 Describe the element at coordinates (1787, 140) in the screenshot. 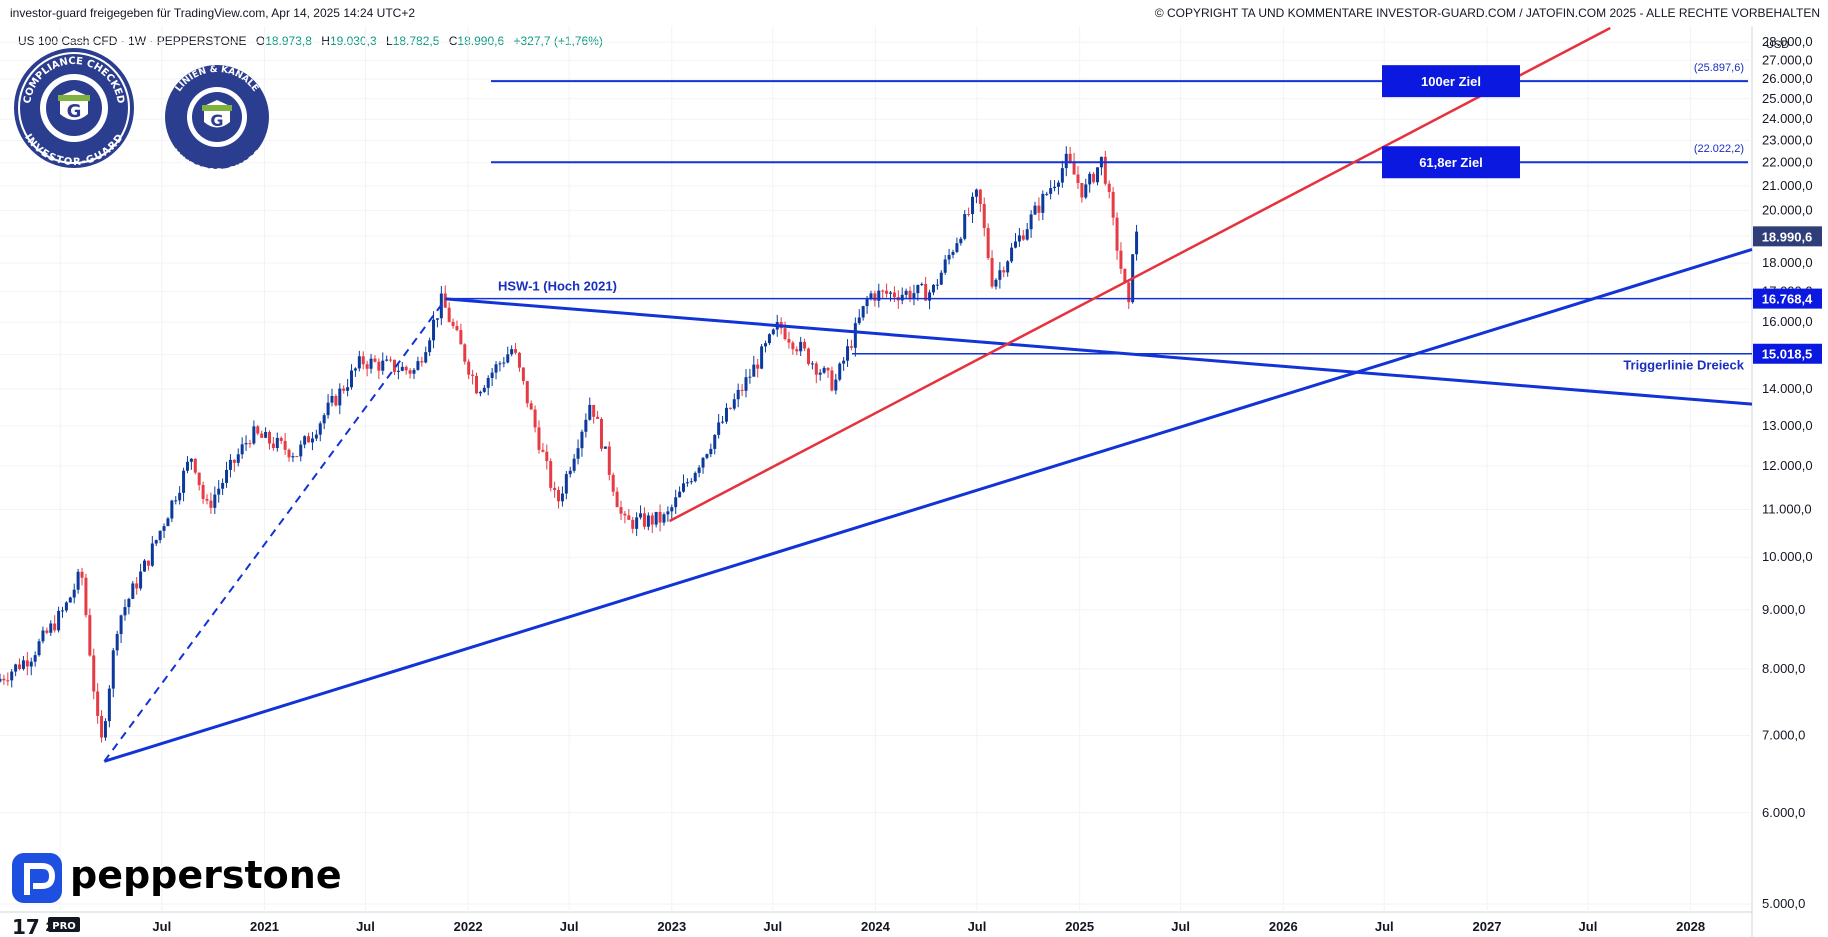

I see `y-tick-label: 23.000,0` at that location.